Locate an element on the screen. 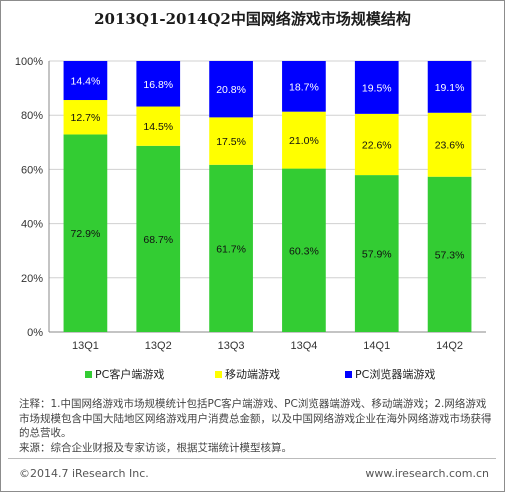 This screenshot has width=505, height=492. legend-label-pc-client: PC客户端游戏 is located at coordinates (130, 374).